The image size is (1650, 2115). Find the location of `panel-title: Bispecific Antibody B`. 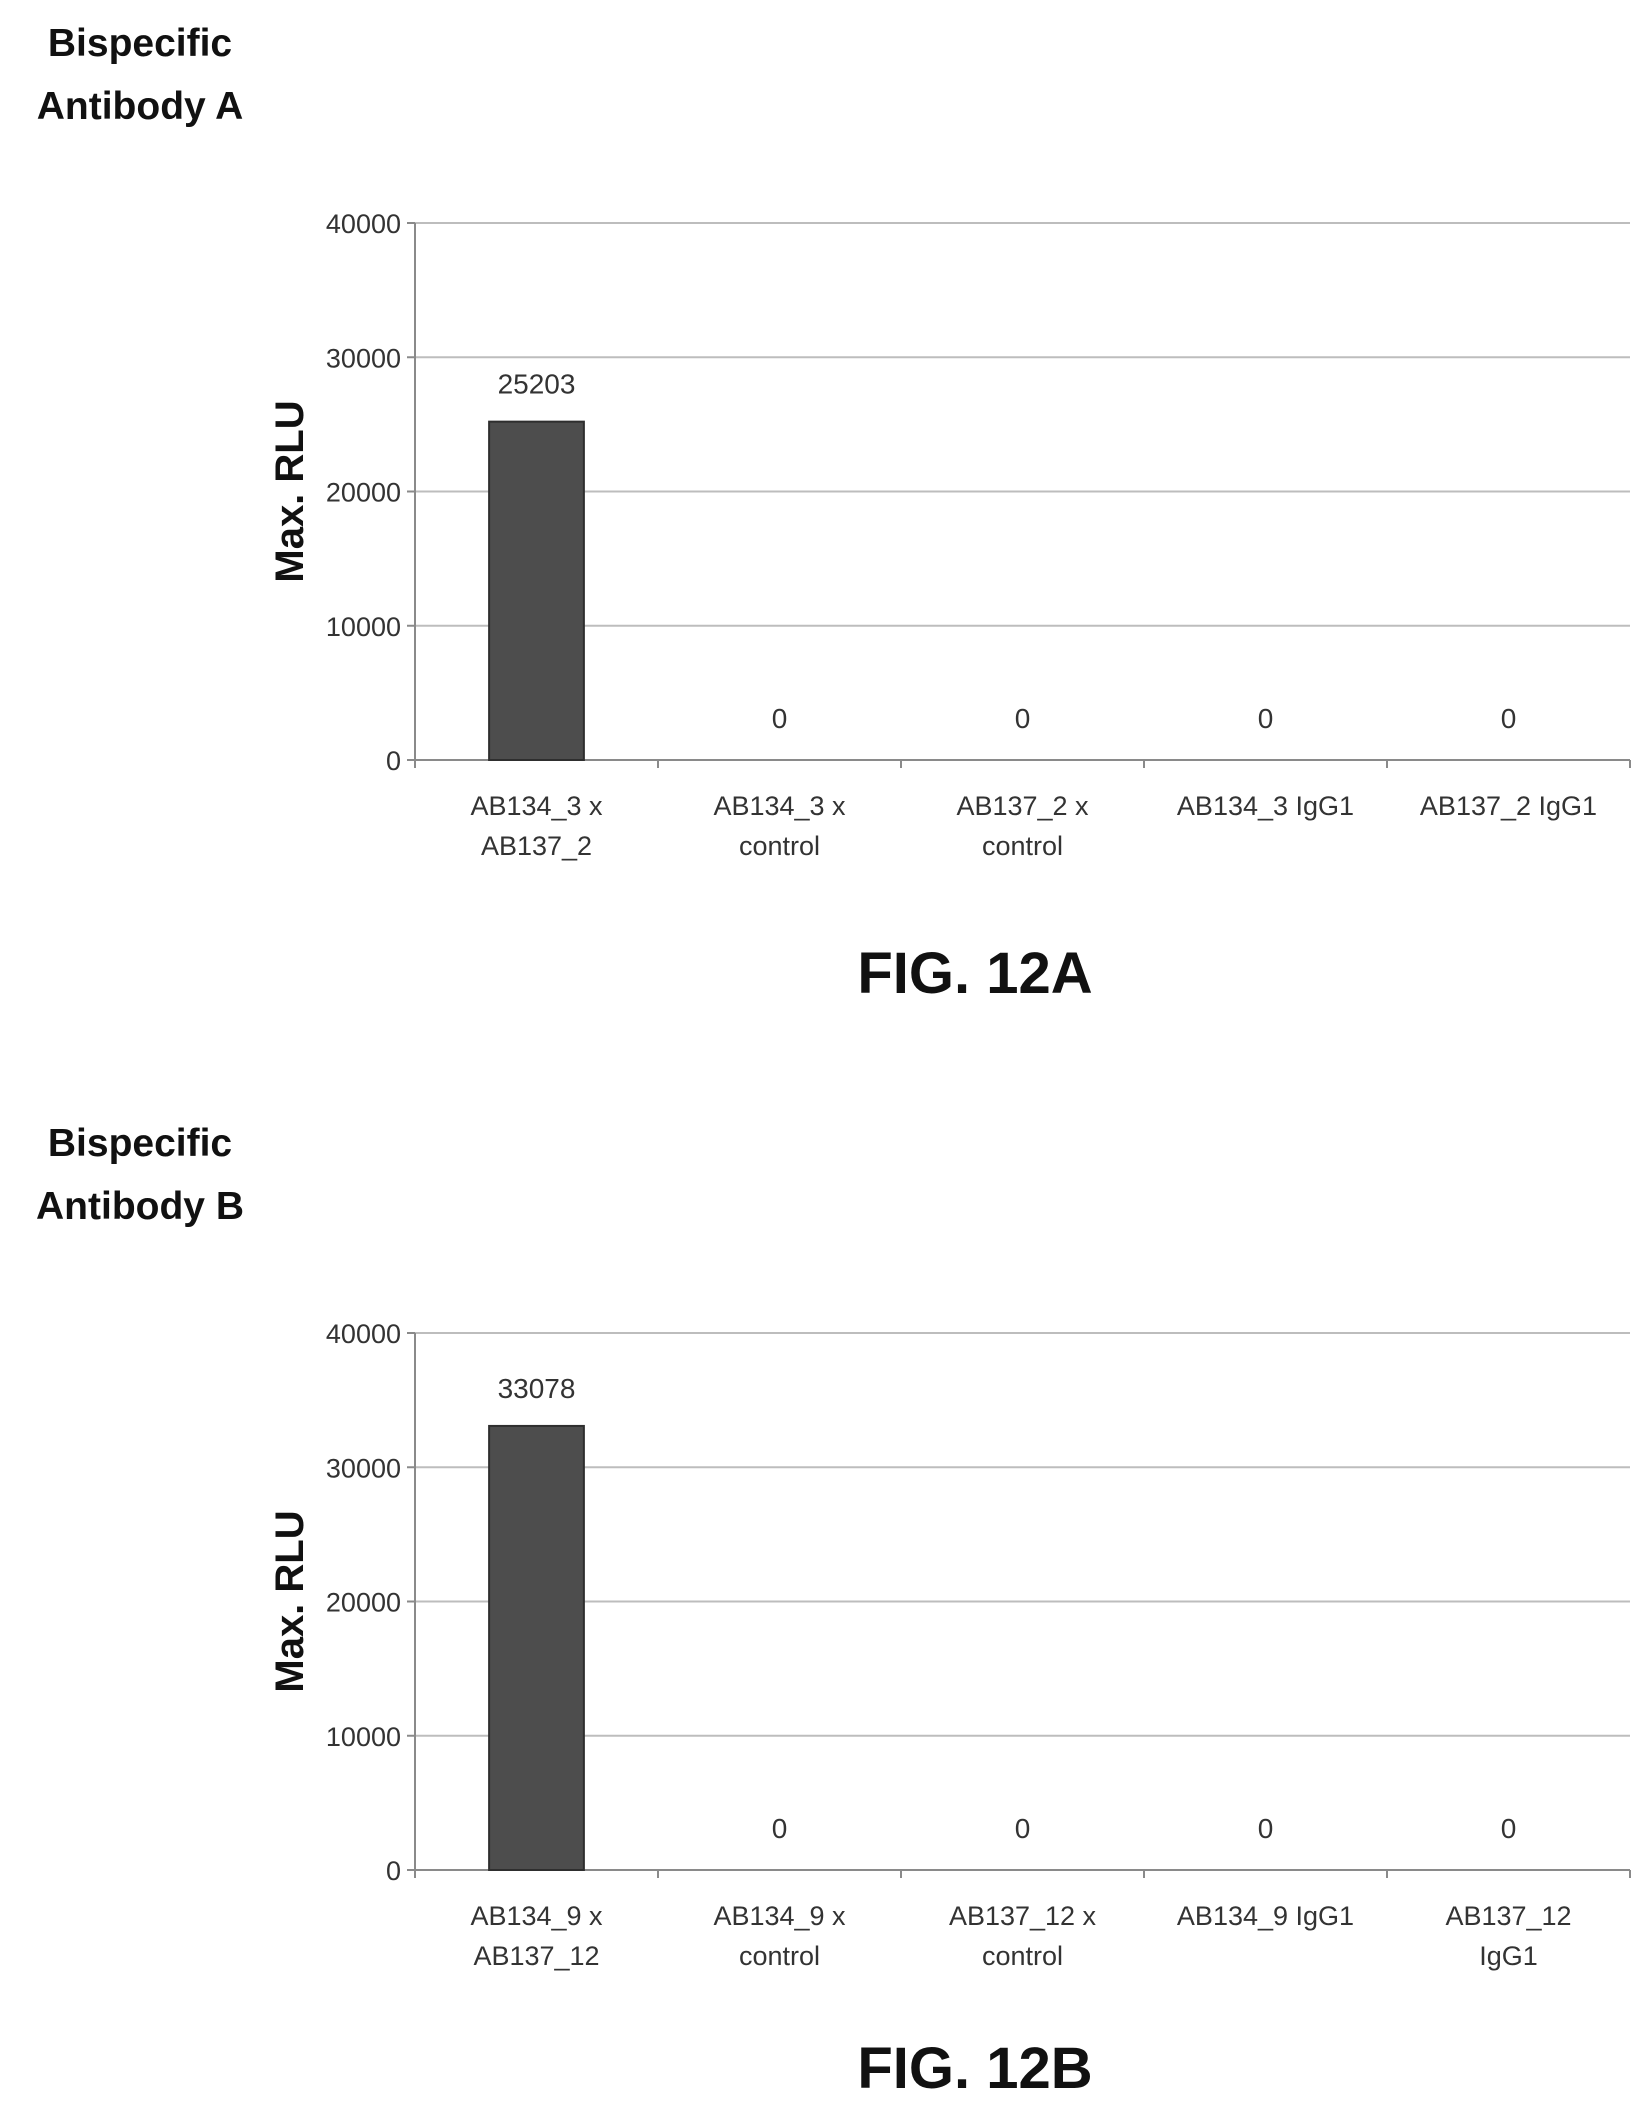

panel-title: Bispecific Antibody B is located at coordinates (140, 1175).